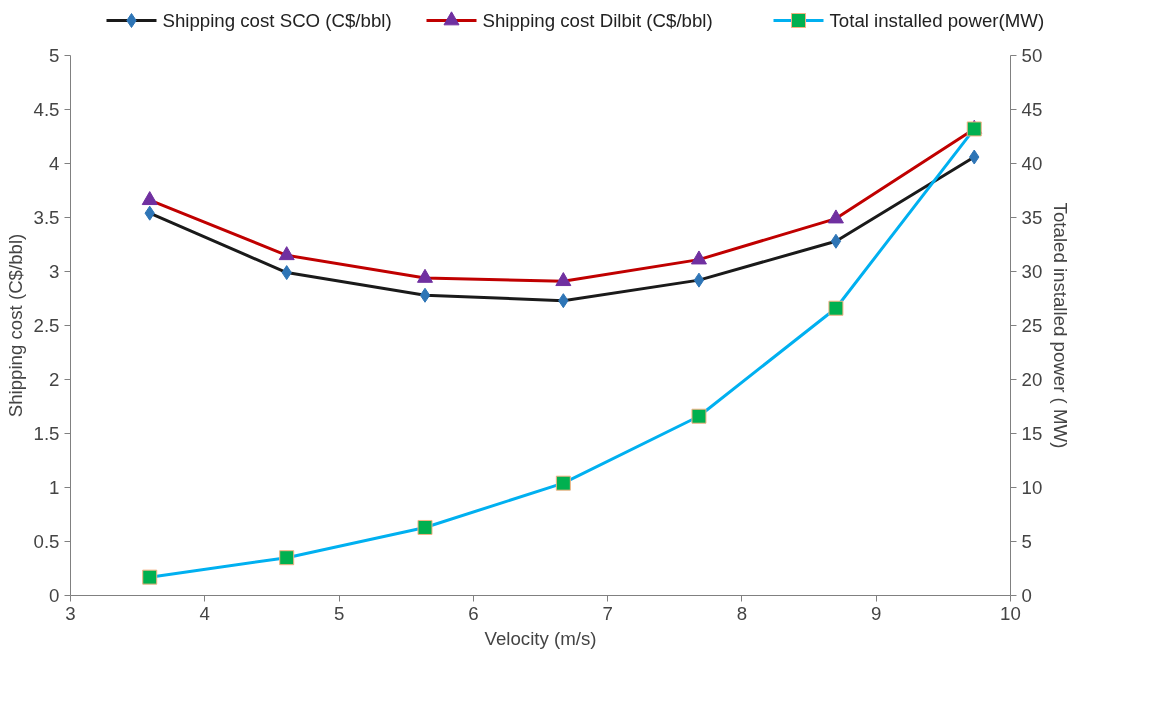 This screenshot has width=1173, height=715. What do you see at coordinates (1061, 325) in the screenshot?
I see `y2-axis-title: Totaled installed power ( MW)` at bounding box center [1061, 325].